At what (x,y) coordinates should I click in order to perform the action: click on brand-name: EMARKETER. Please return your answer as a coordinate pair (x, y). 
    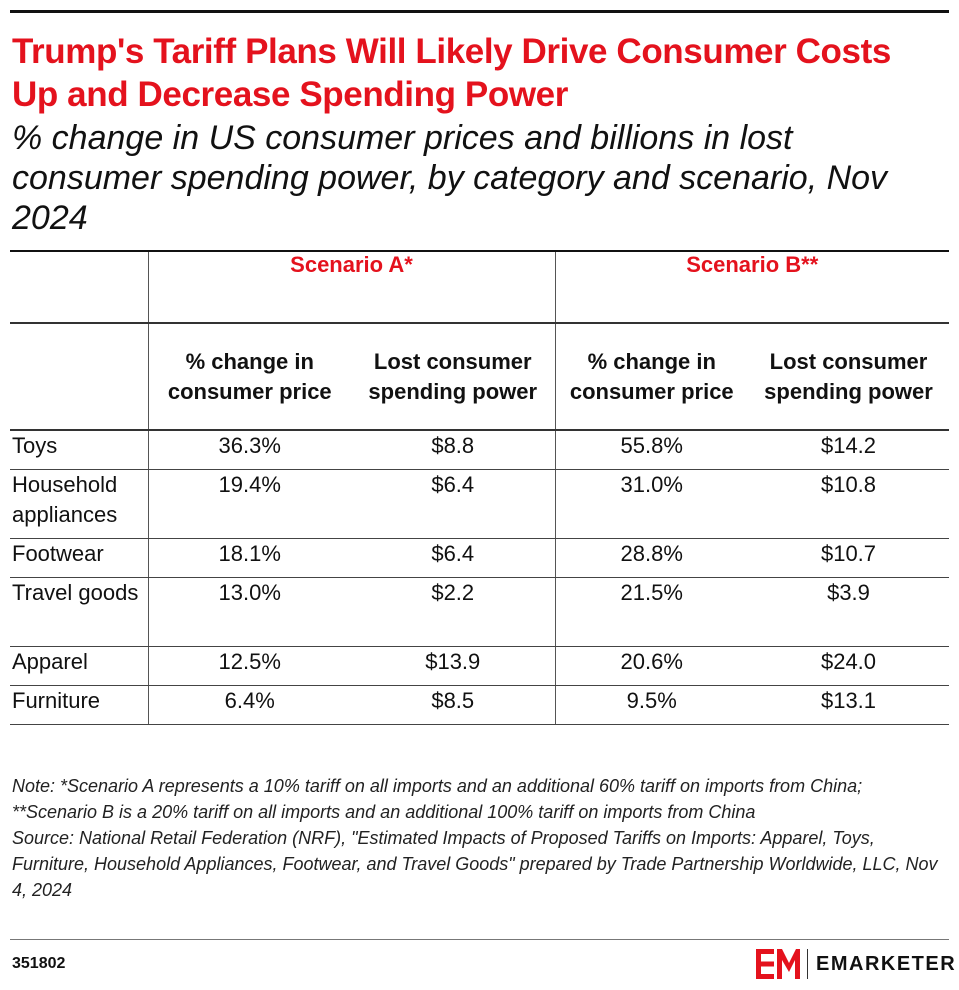
    Looking at the image, I should click on (886, 963).